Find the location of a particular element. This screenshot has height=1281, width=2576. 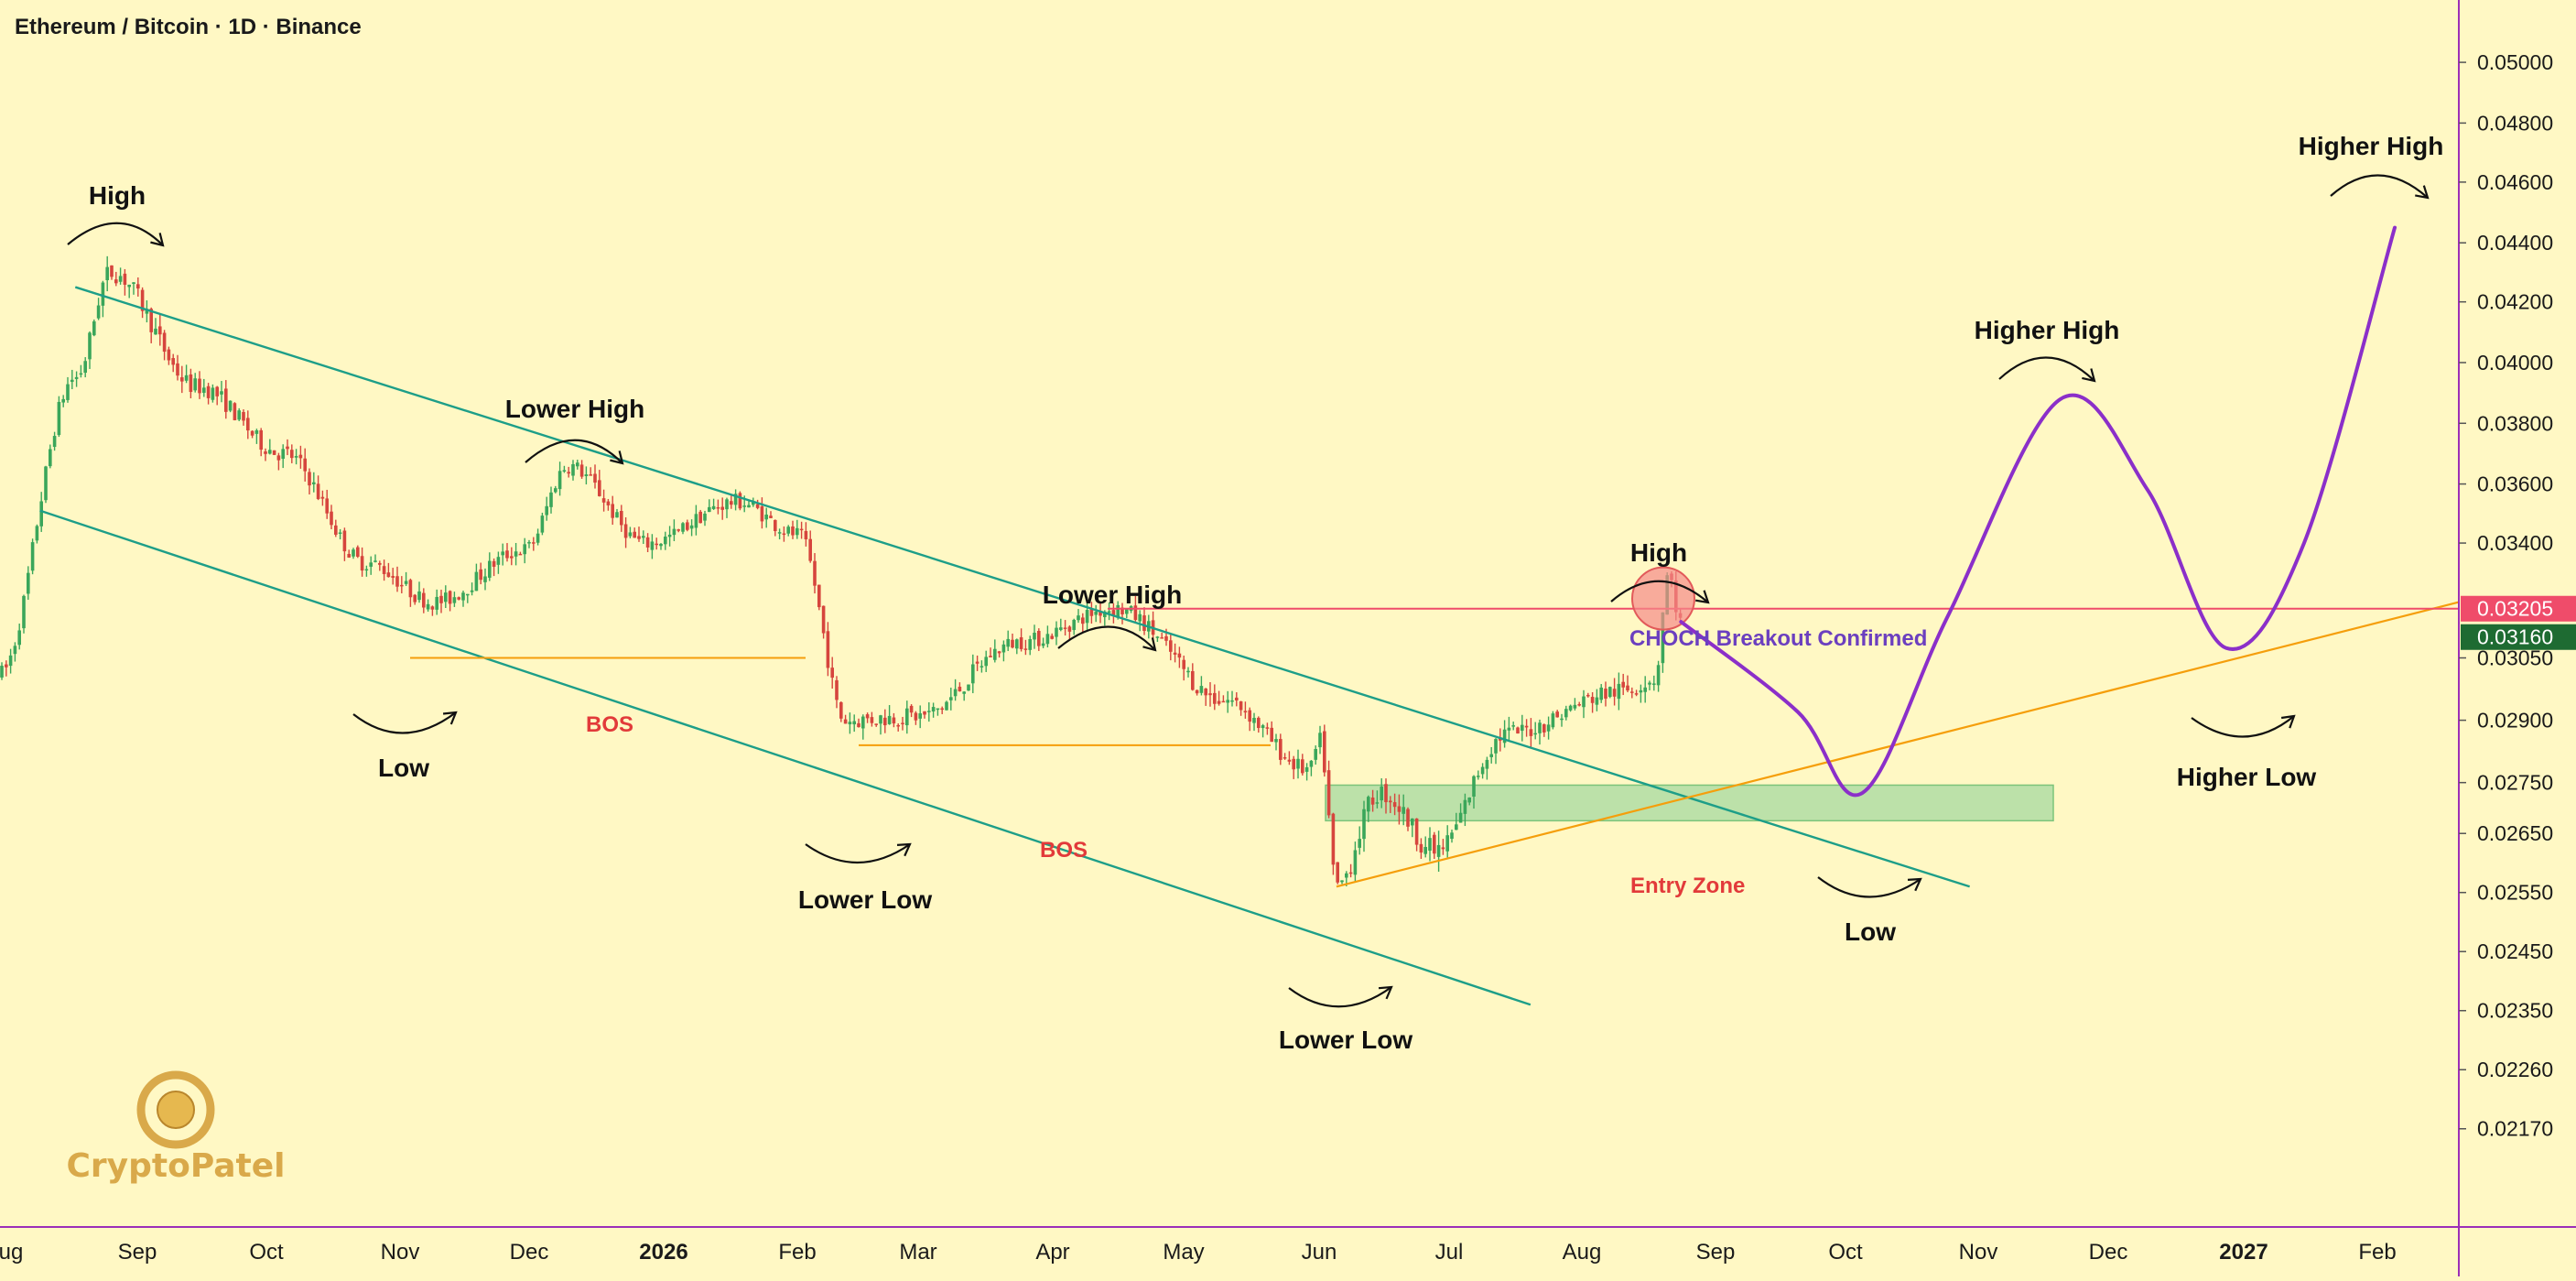

cryptopatel-logo: CryptoPatel is located at coordinates (176, 1127).